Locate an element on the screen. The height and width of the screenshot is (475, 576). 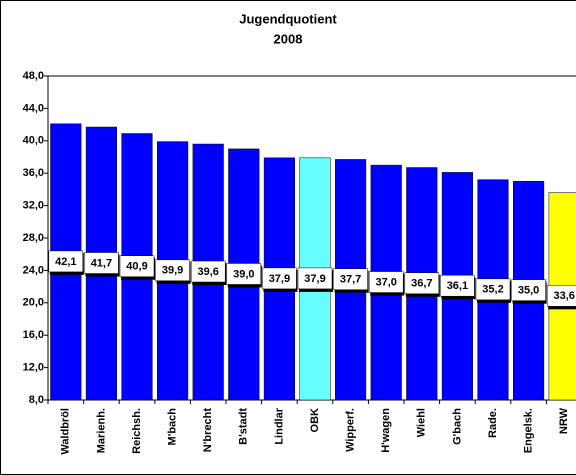
y-tick-label: 12,0 is located at coordinates (33, 368).